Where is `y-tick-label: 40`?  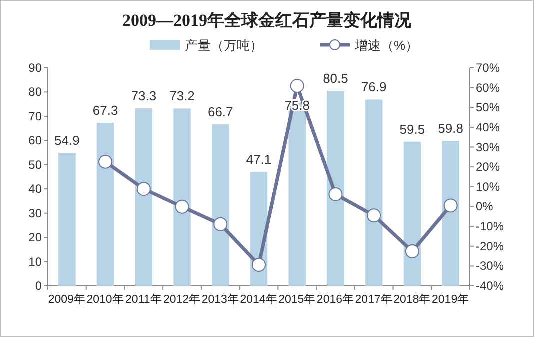 y-tick-label: 40 is located at coordinates (35, 189).